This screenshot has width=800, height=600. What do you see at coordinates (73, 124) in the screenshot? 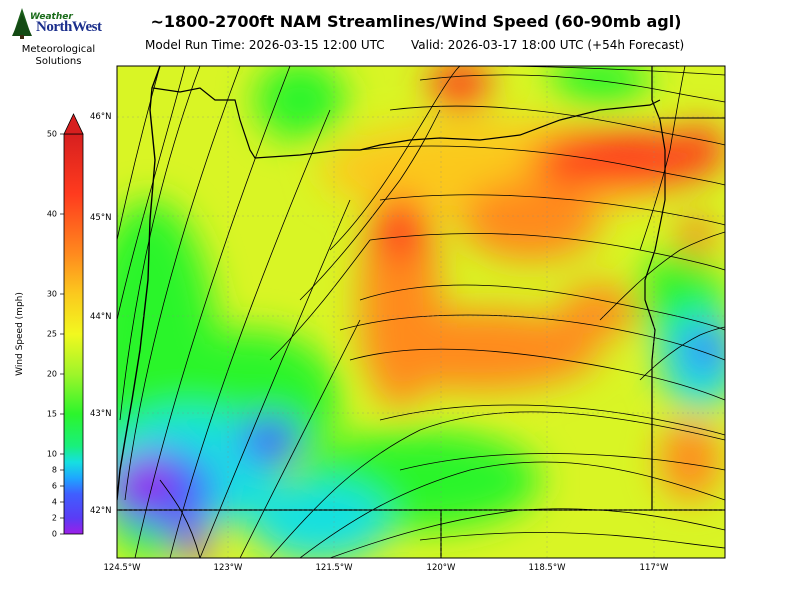
I see `colorbar-extend-arrow` at bounding box center [73, 124].